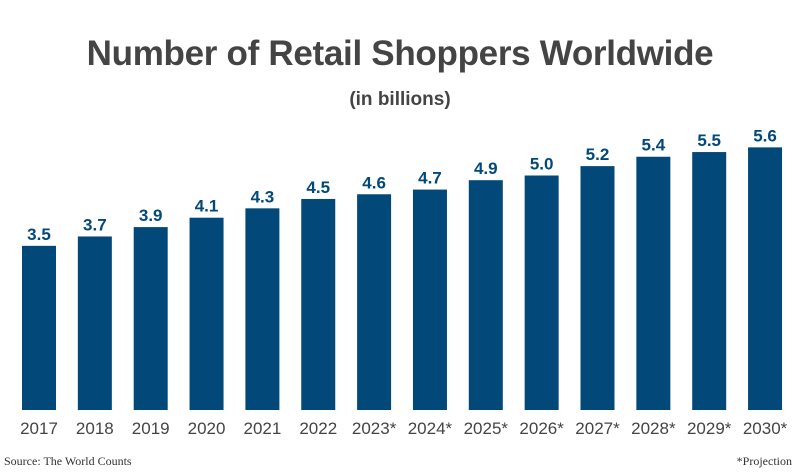 This screenshot has height=475, width=800. Describe the element at coordinates (709, 281) in the screenshot. I see `bar-2029*` at that location.